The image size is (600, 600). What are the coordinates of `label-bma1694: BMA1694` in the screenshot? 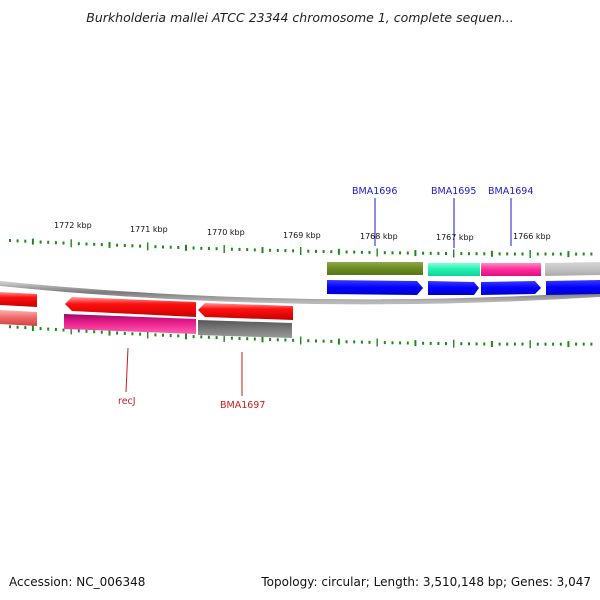 It's located at (510, 191).